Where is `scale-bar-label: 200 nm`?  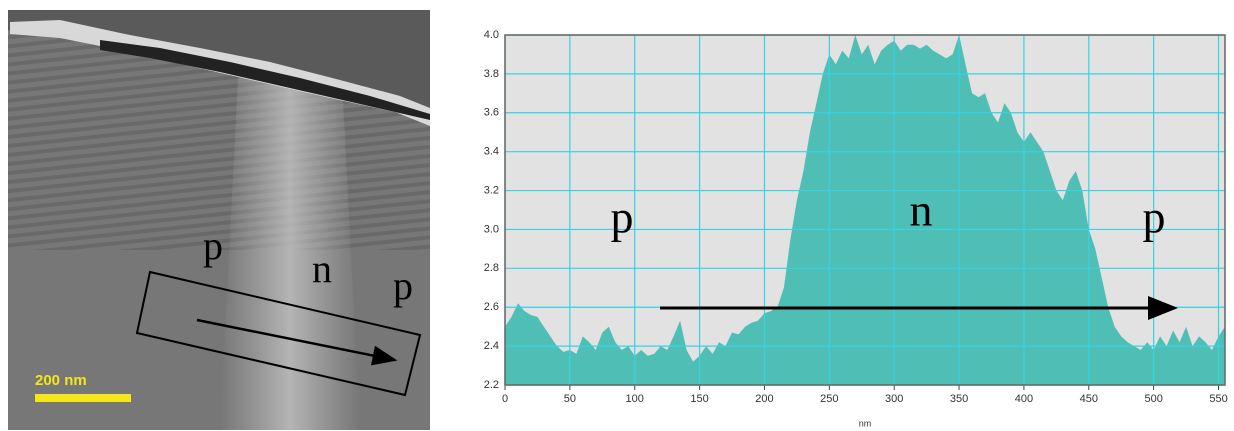
scale-bar-label: 200 nm is located at coordinates (61, 380).